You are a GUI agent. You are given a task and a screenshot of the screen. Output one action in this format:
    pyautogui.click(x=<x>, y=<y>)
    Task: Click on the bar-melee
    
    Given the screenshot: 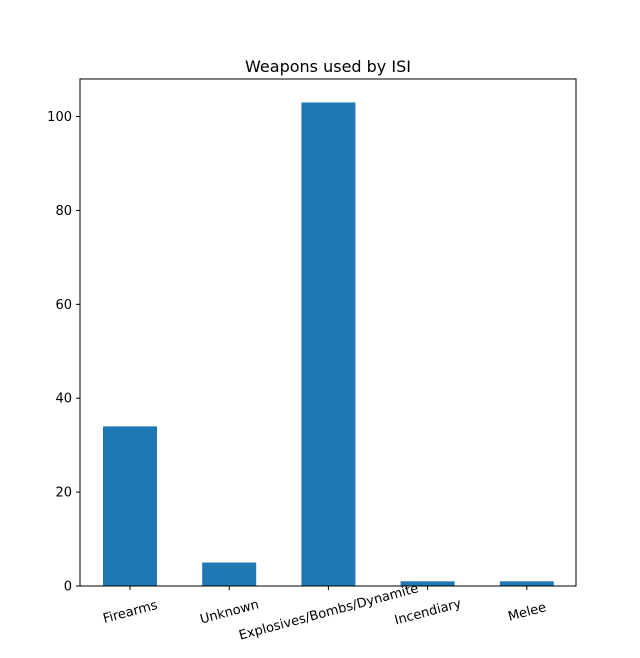 What is the action you would take?
    pyautogui.click(x=526, y=583)
    